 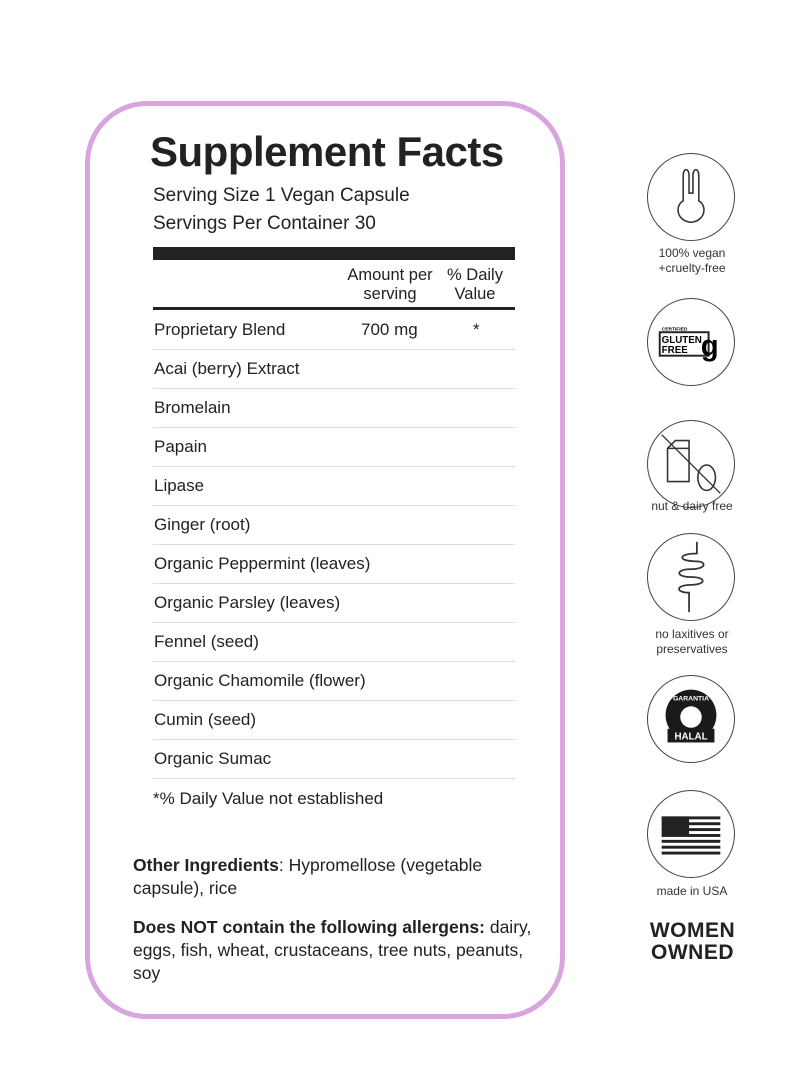 I want to click on ingredient-amount: 700 mg, so click(x=389, y=329).